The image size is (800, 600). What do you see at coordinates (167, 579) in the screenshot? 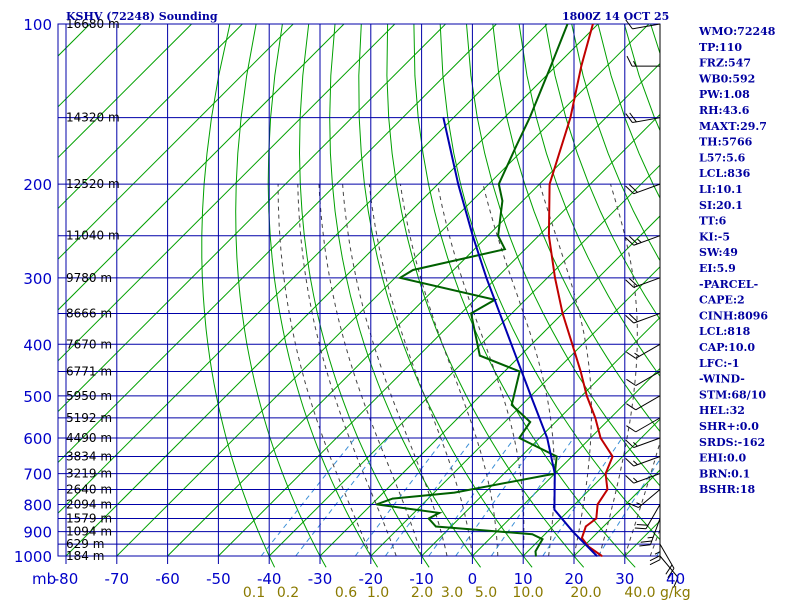
I see `temperature-tick-label: -60` at bounding box center [167, 579].